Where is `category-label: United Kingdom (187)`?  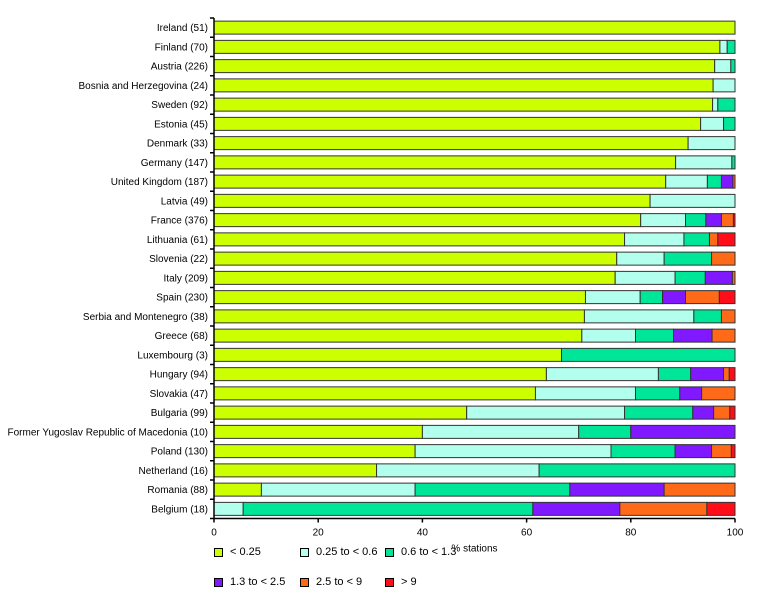
category-label: United Kingdom (187) is located at coordinates (159, 182).